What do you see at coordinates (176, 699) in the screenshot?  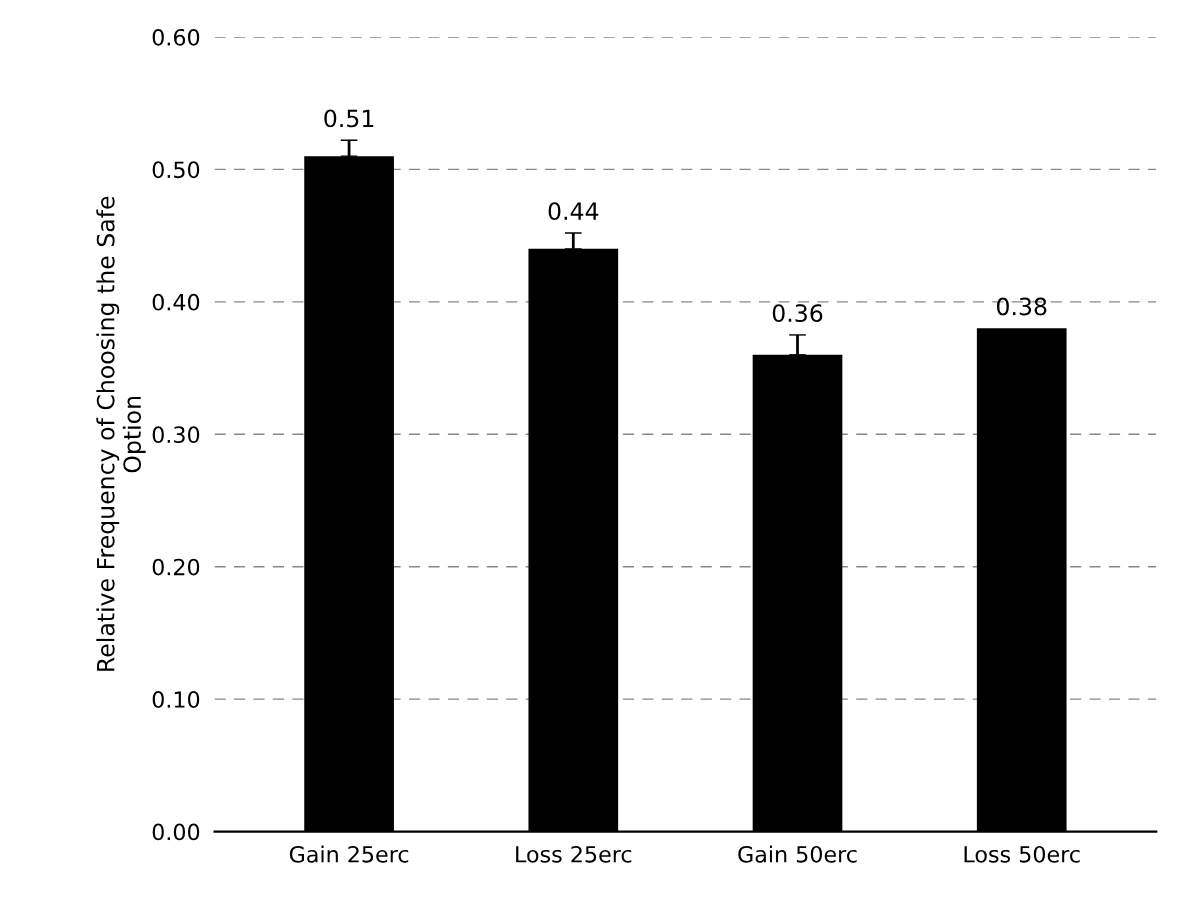 I see `y-tick-label: 0.10` at bounding box center [176, 699].